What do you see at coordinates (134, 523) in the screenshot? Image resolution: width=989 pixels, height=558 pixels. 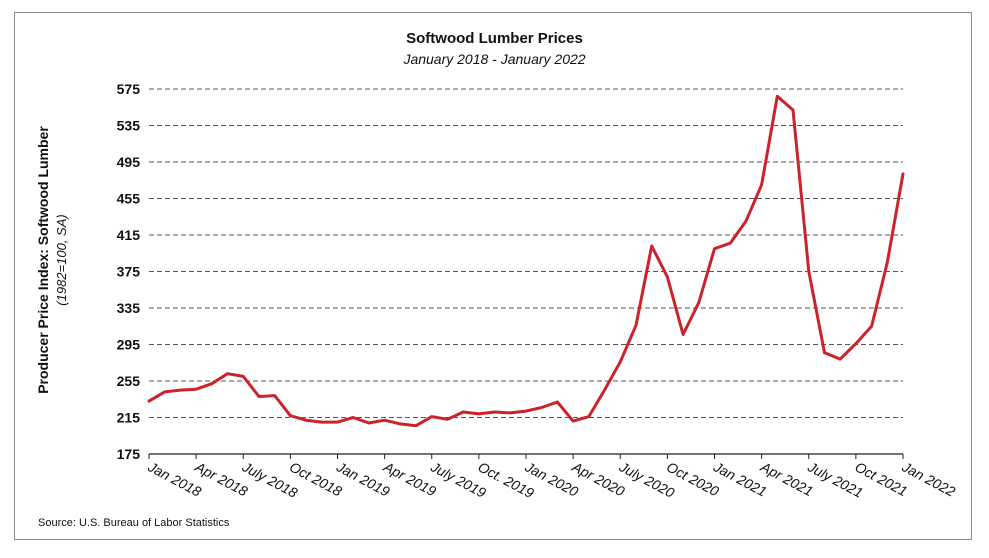 I see `source-note: Source: U.S. Bureau of Labor Statistics` at bounding box center [134, 523].